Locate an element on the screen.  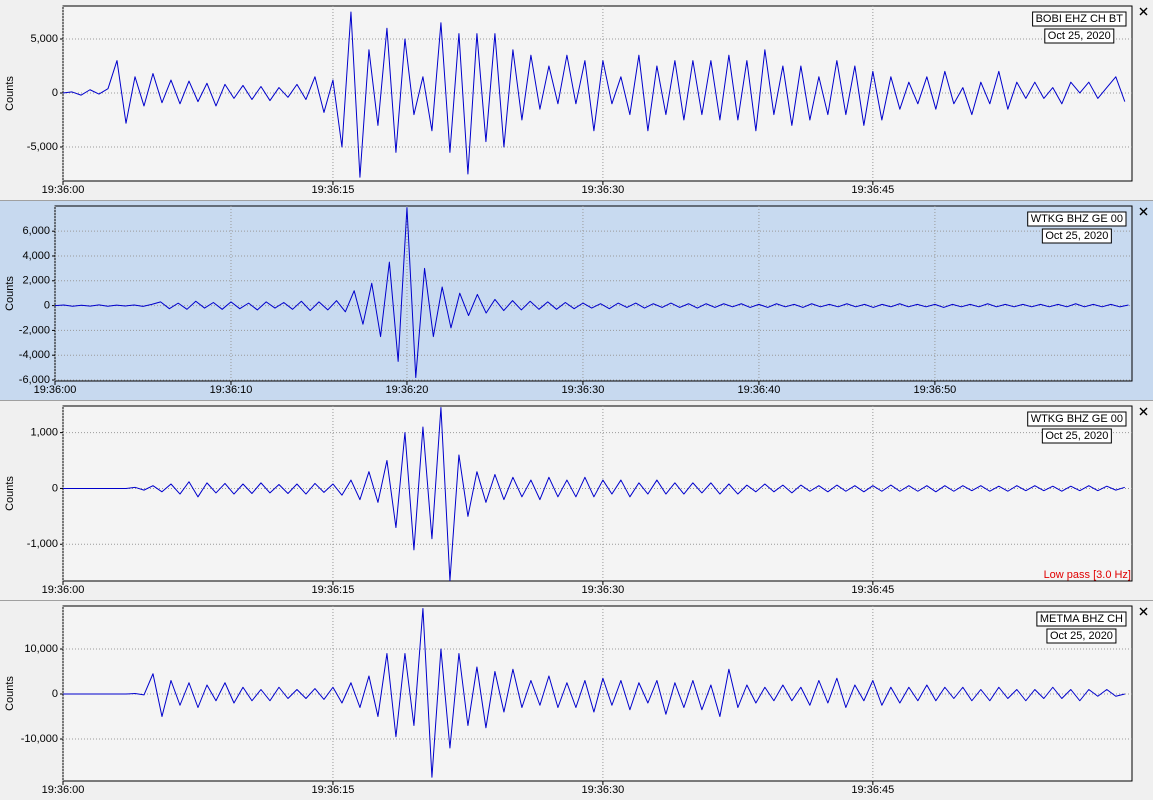
station-label: METMA BHZ CH is located at coordinates (1081, 619).